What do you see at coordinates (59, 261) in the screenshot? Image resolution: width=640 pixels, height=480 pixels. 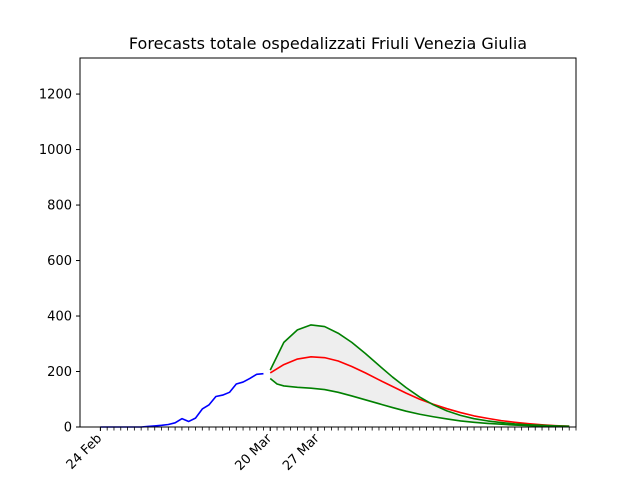 I see `y-tick-label: 600` at bounding box center [59, 261].